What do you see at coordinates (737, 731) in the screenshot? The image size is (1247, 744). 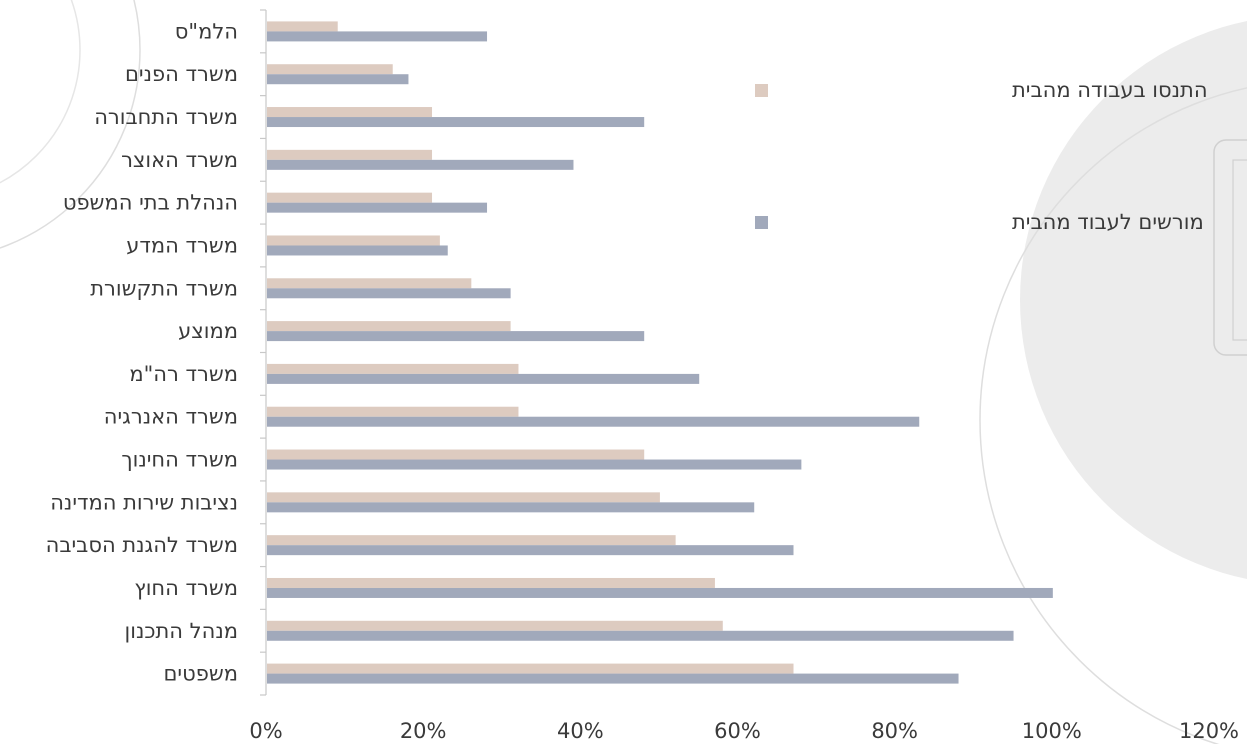 I see `x-tick-label: 60%` at bounding box center [737, 731].